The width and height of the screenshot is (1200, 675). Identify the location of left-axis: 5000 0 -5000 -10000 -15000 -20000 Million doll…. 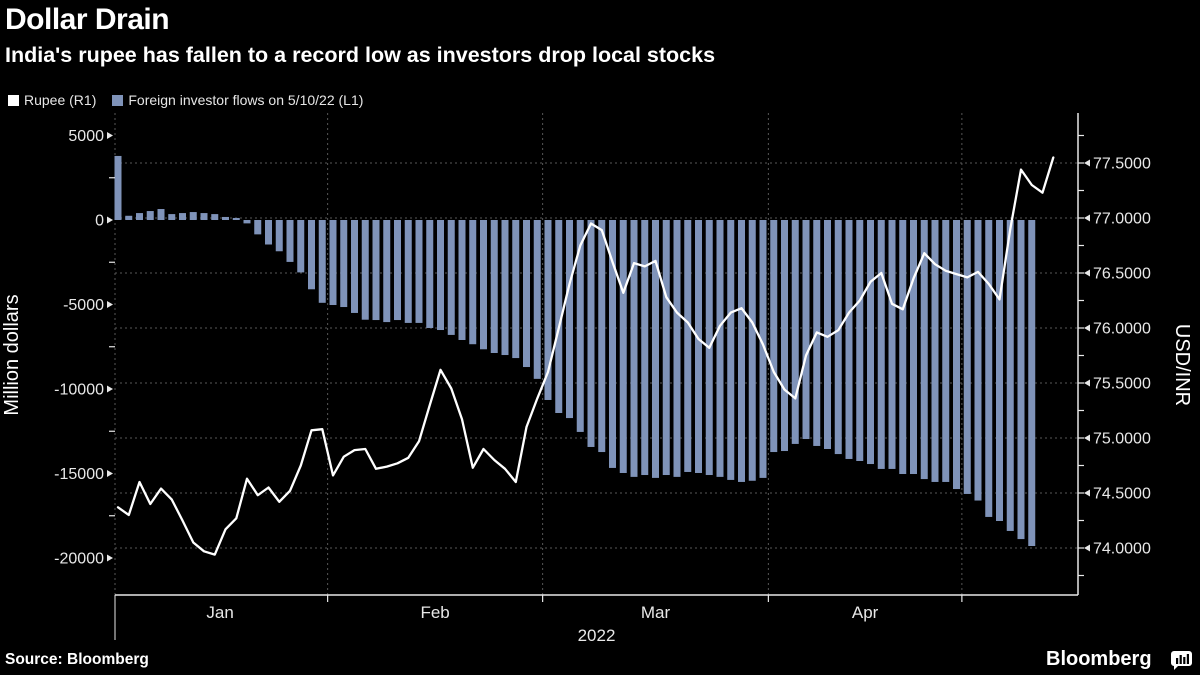
(58, 348).